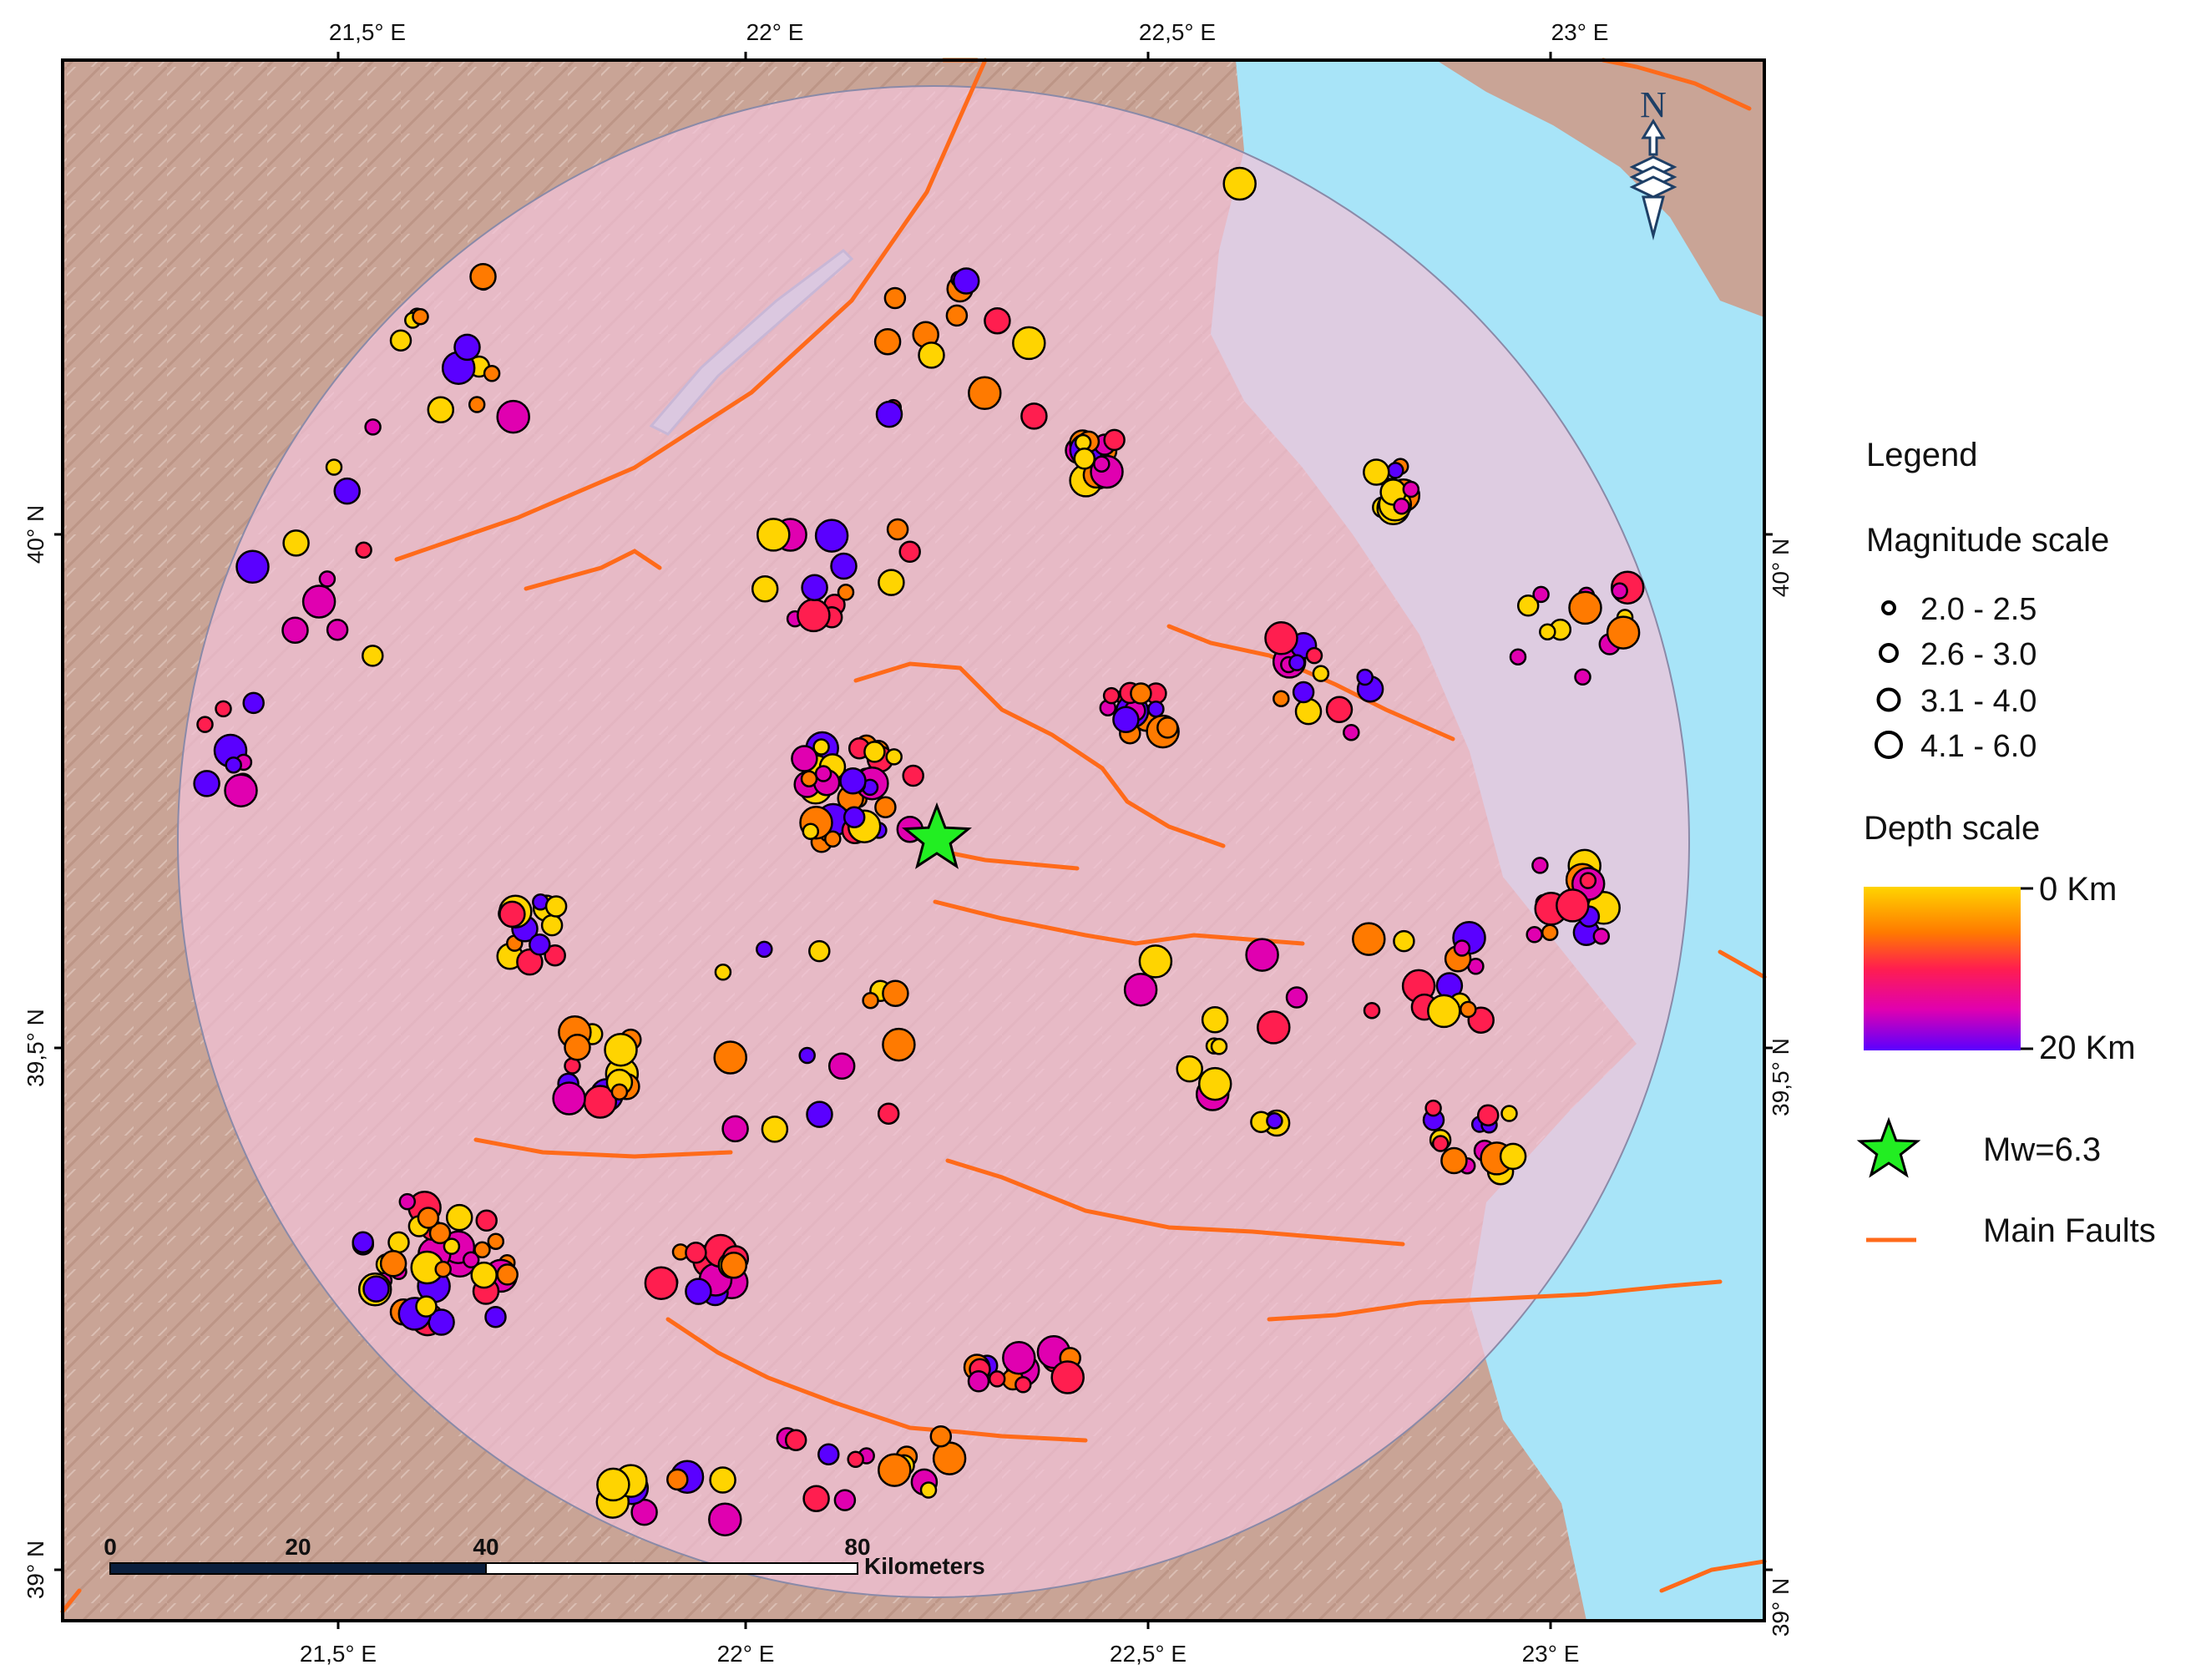 This screenshot has width=2196, height=1680. Describe the element at coordinates (1781, 1077) in the screenshot. I see `lat-tick-label-right: 39,5° N` at that location.